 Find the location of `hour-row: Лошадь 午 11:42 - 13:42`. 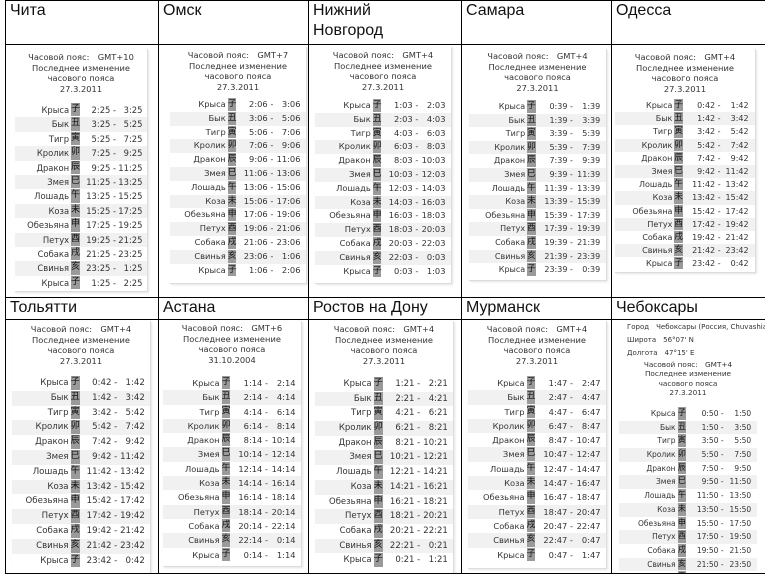

hour-row: Лошадь 午 11:42 - 13:42 is located at coordinates (685, 184).